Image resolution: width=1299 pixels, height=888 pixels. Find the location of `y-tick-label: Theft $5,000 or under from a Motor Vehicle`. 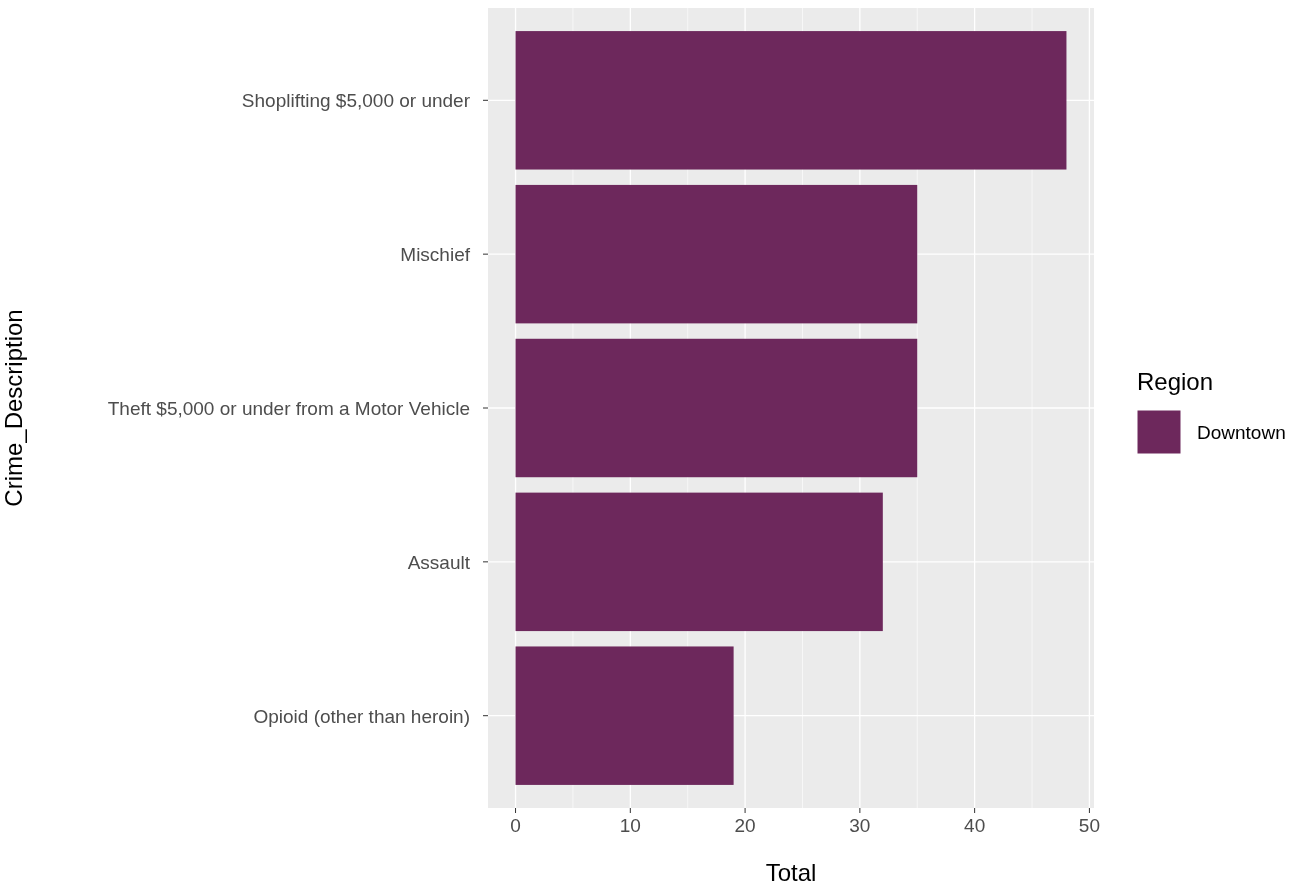

y-tick-label: Theft $5,000 or under from a Motor Vehicle is located at coordinates (288, 408).